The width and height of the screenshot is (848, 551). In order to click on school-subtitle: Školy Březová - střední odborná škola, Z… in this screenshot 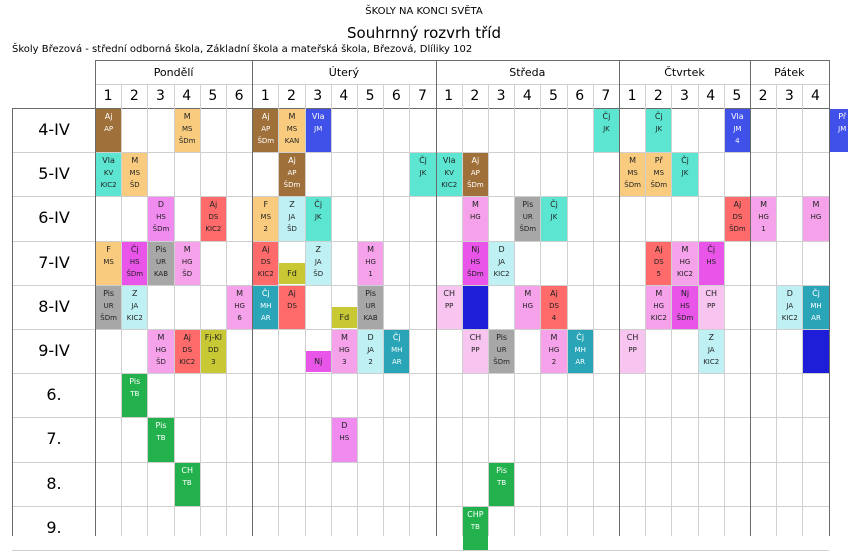, I will do `click(242, 49)`.